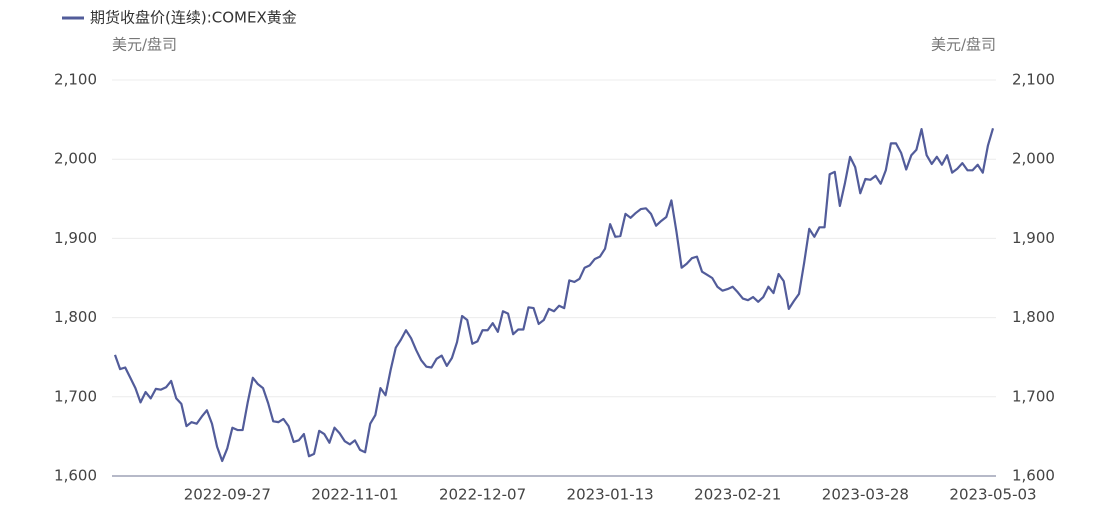 This screenshot has width=1108, height=520. I want to click on y-tick-label: 1,900, so click(75, 238).